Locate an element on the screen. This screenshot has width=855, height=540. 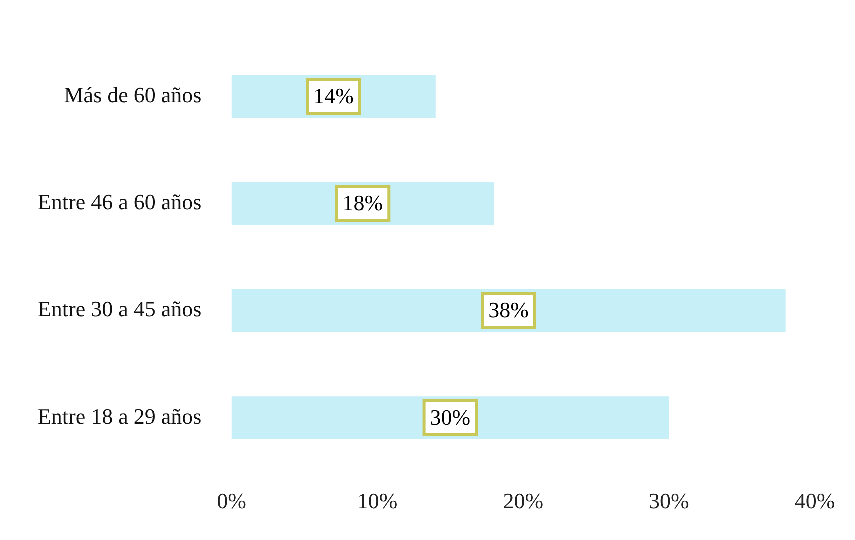
data-label: 30% is located at coordinates (450, 417).